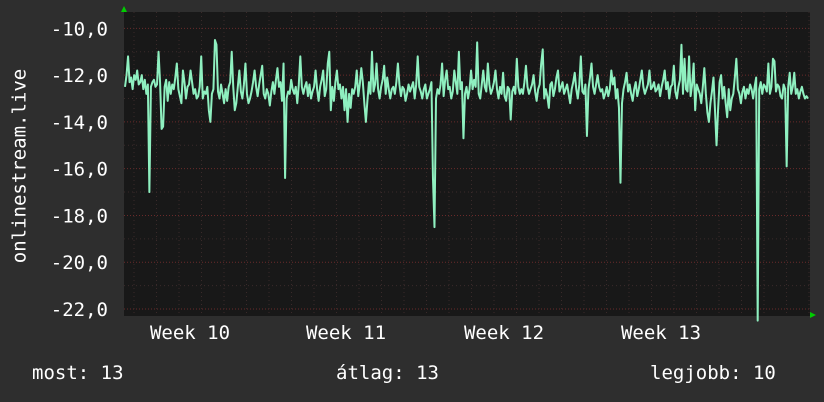 The width and height of the screenshot is (824, 402). I want to click on x-tick-label: Week 11, so click(346, 333).